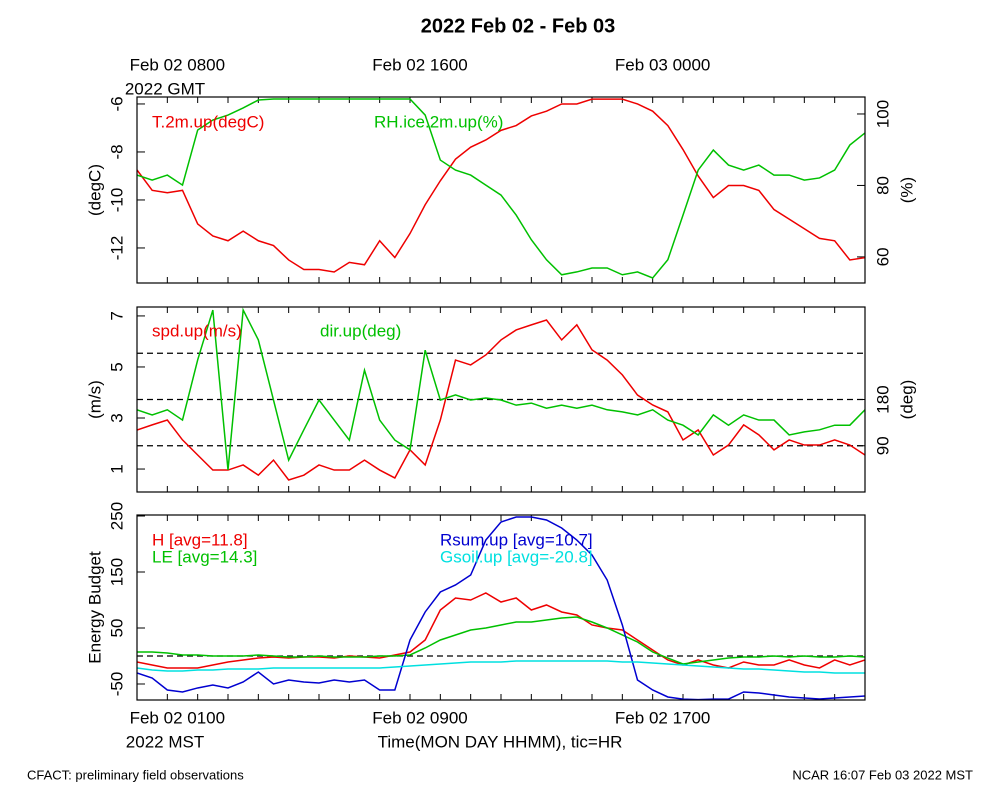 The image size is (1000, 800). What do you see at coordinates (906, 400) in the screenshot?
I see `y2-axis-label: (deg)` at bounding box center [906, 400].